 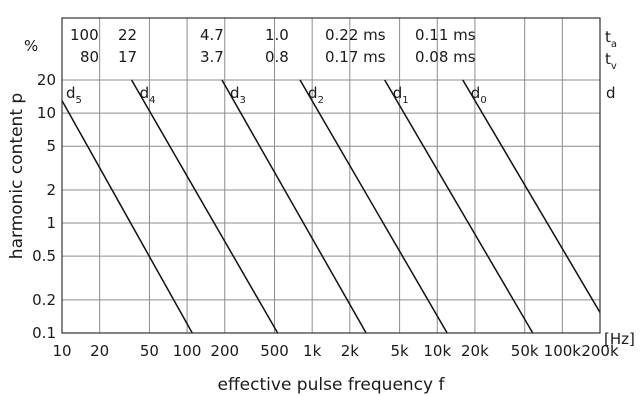 I want to click on top-row-tv-value: 0.8, so click(x=277, y=57).